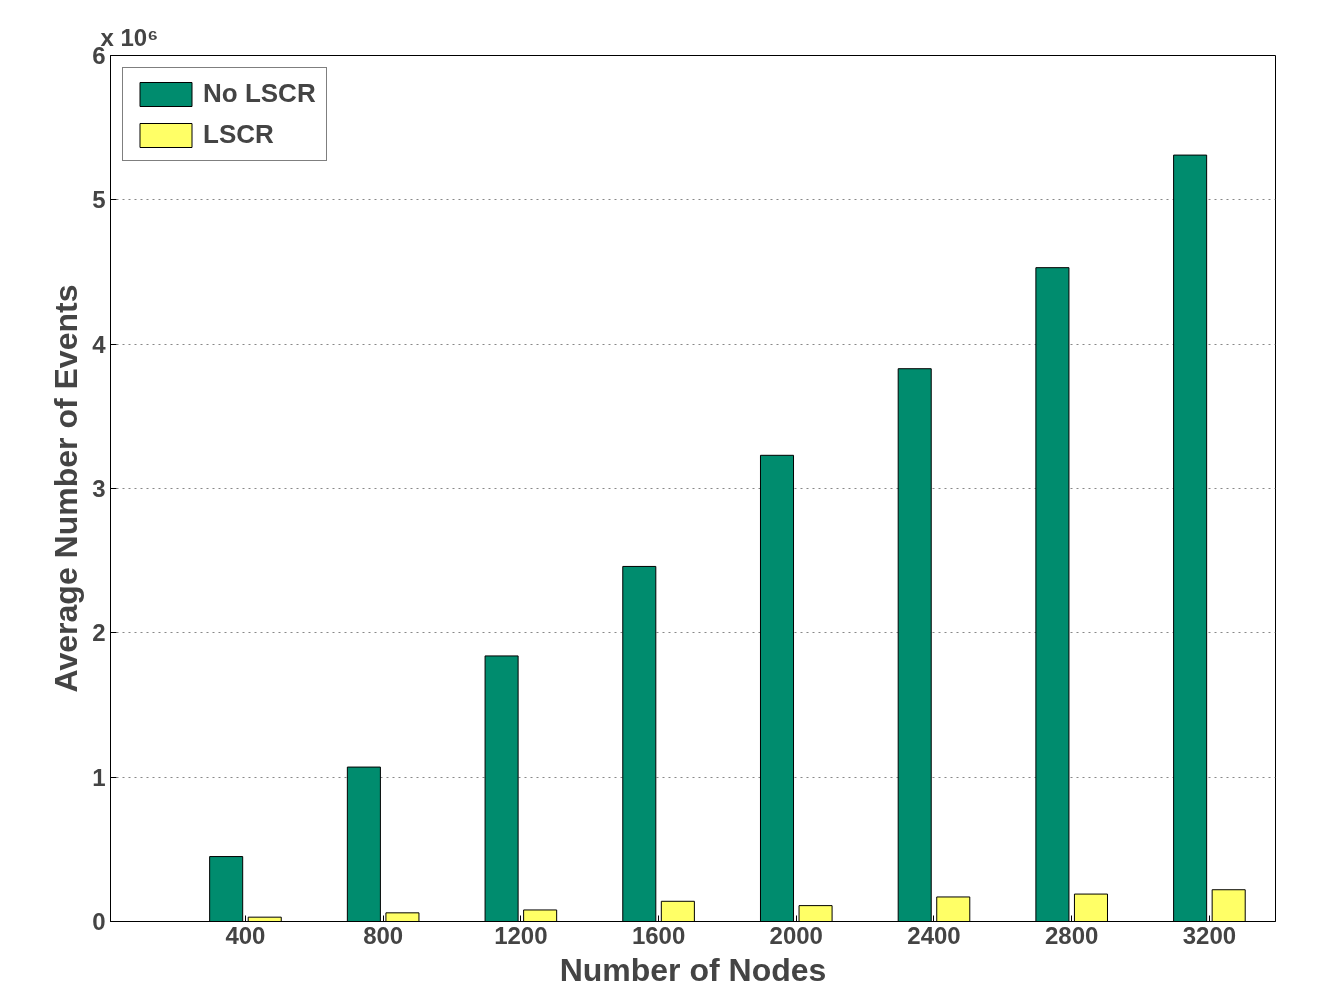 The height and width of the screenshot is (1000, 1321). What do you see at coordinates (238, 134) in the screenshot?
I see `legend-label: LSCR` at bounding box center [238, 134].